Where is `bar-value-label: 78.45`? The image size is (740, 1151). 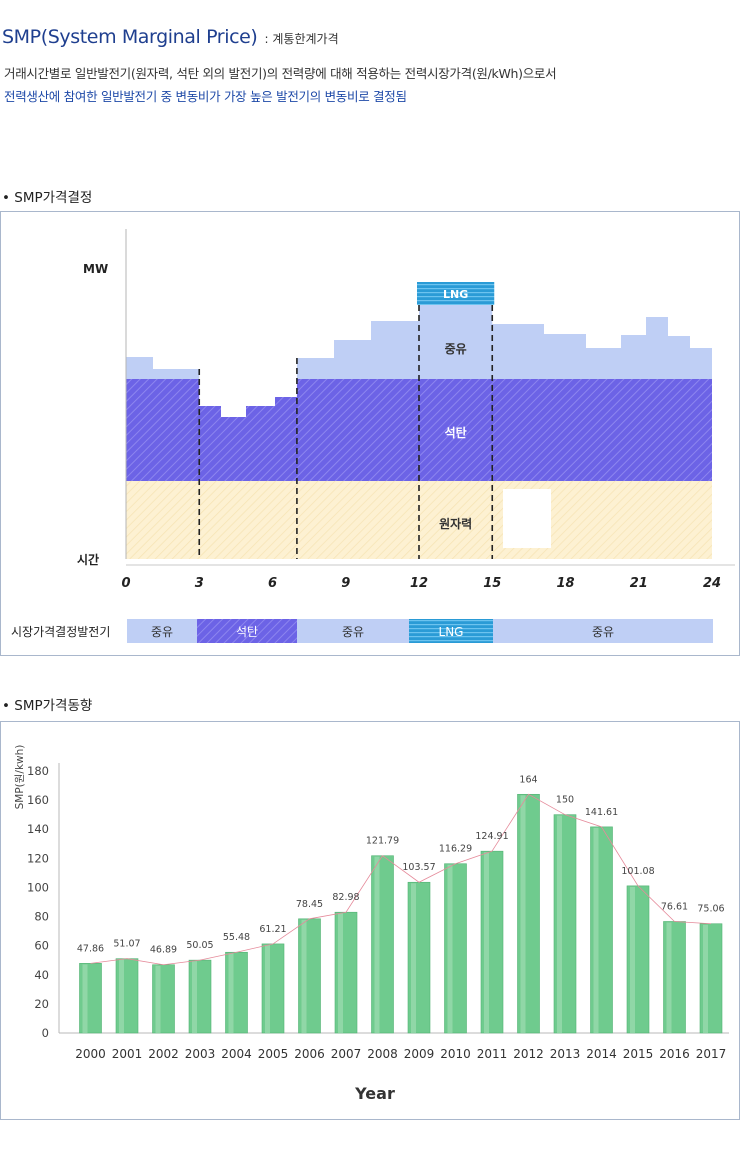 bar-value-label: 78.45 is located at coordinates (309, 904).